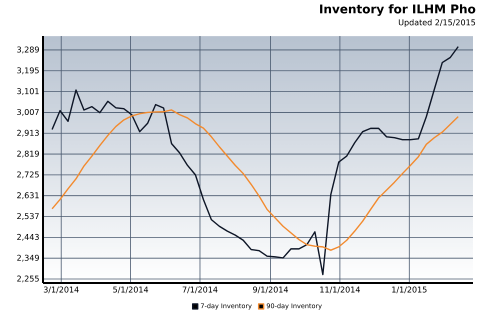  I want to click on x-tick-label: 7/1/2014, so click(200, 290).